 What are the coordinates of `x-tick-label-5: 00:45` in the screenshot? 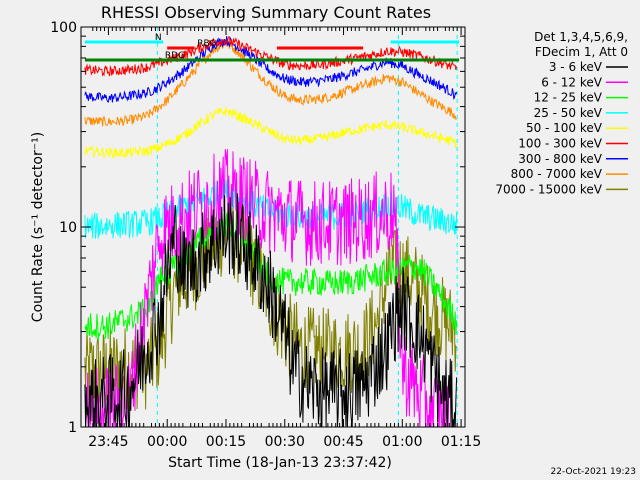 It's located at (343, 442).